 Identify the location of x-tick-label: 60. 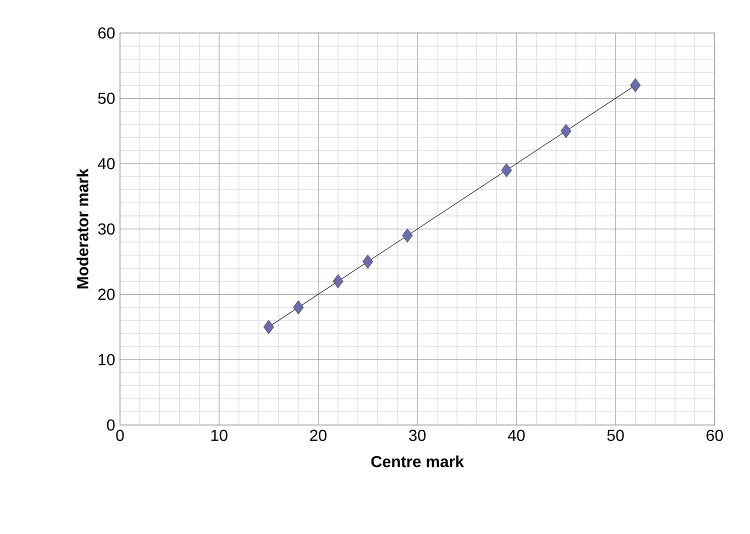
(714, 436).